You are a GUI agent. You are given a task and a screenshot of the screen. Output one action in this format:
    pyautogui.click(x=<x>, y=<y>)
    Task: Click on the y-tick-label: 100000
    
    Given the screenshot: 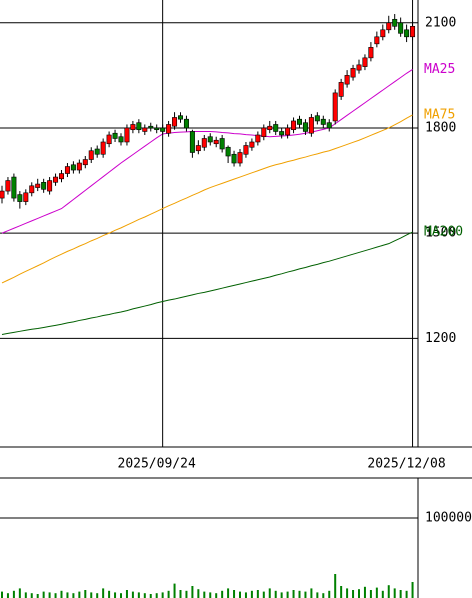 What is the action you would take?
    pyautogui.click(x=448, y=518)
    